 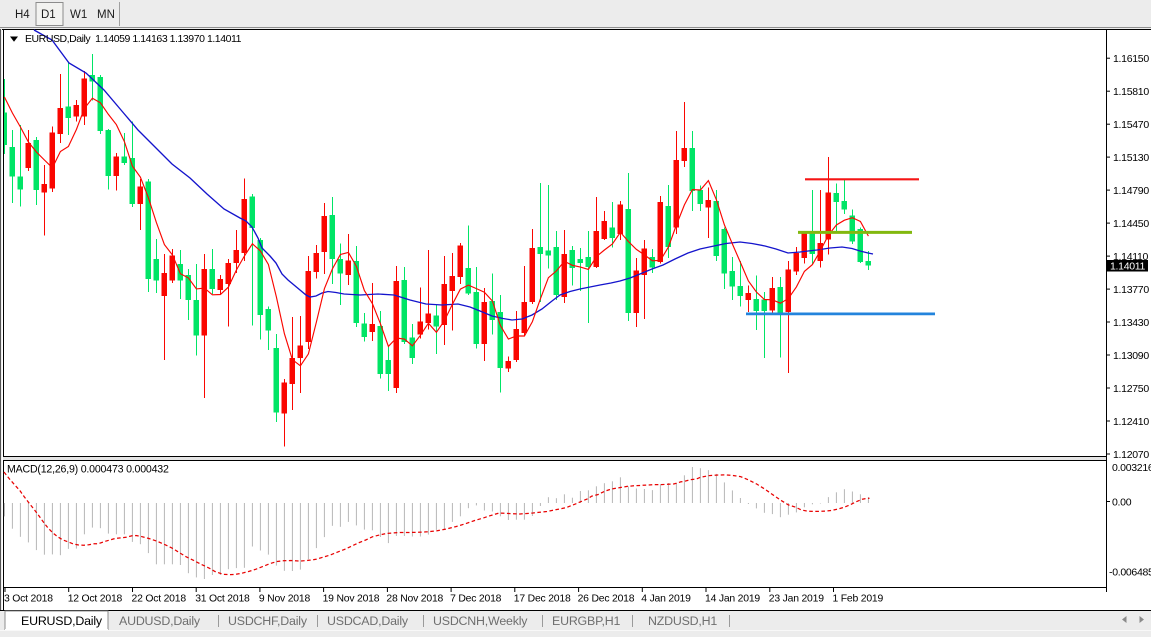 I want to click on svg-text: EURGBP,H1, so click(x=586, y=621).